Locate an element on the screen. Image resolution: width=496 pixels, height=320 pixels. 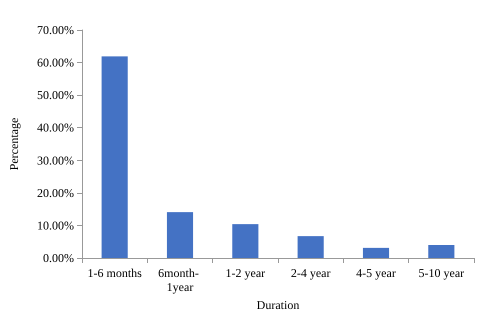
x-tick-label: 1-6 months is located at coordinates (114, 273).